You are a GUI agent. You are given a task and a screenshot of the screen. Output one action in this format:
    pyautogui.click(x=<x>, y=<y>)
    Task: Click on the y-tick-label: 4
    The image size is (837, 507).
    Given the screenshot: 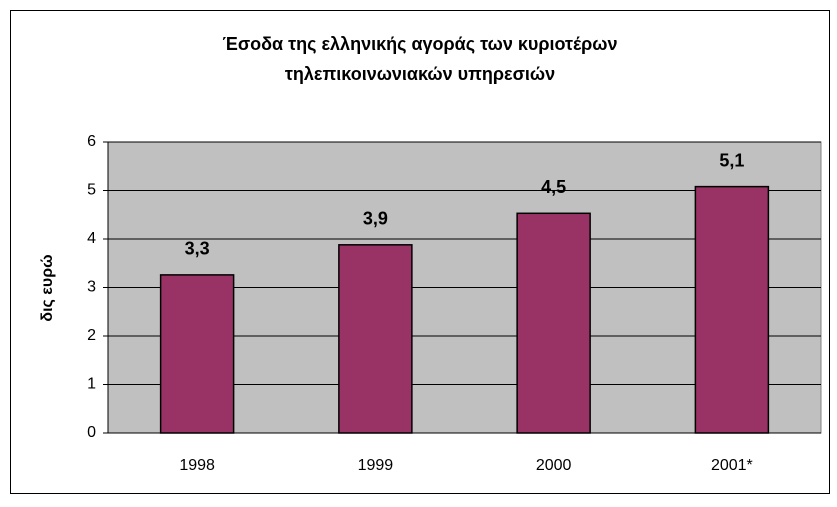 What is the action you would take?
    pyautogui.click(x=91, y=238)
    